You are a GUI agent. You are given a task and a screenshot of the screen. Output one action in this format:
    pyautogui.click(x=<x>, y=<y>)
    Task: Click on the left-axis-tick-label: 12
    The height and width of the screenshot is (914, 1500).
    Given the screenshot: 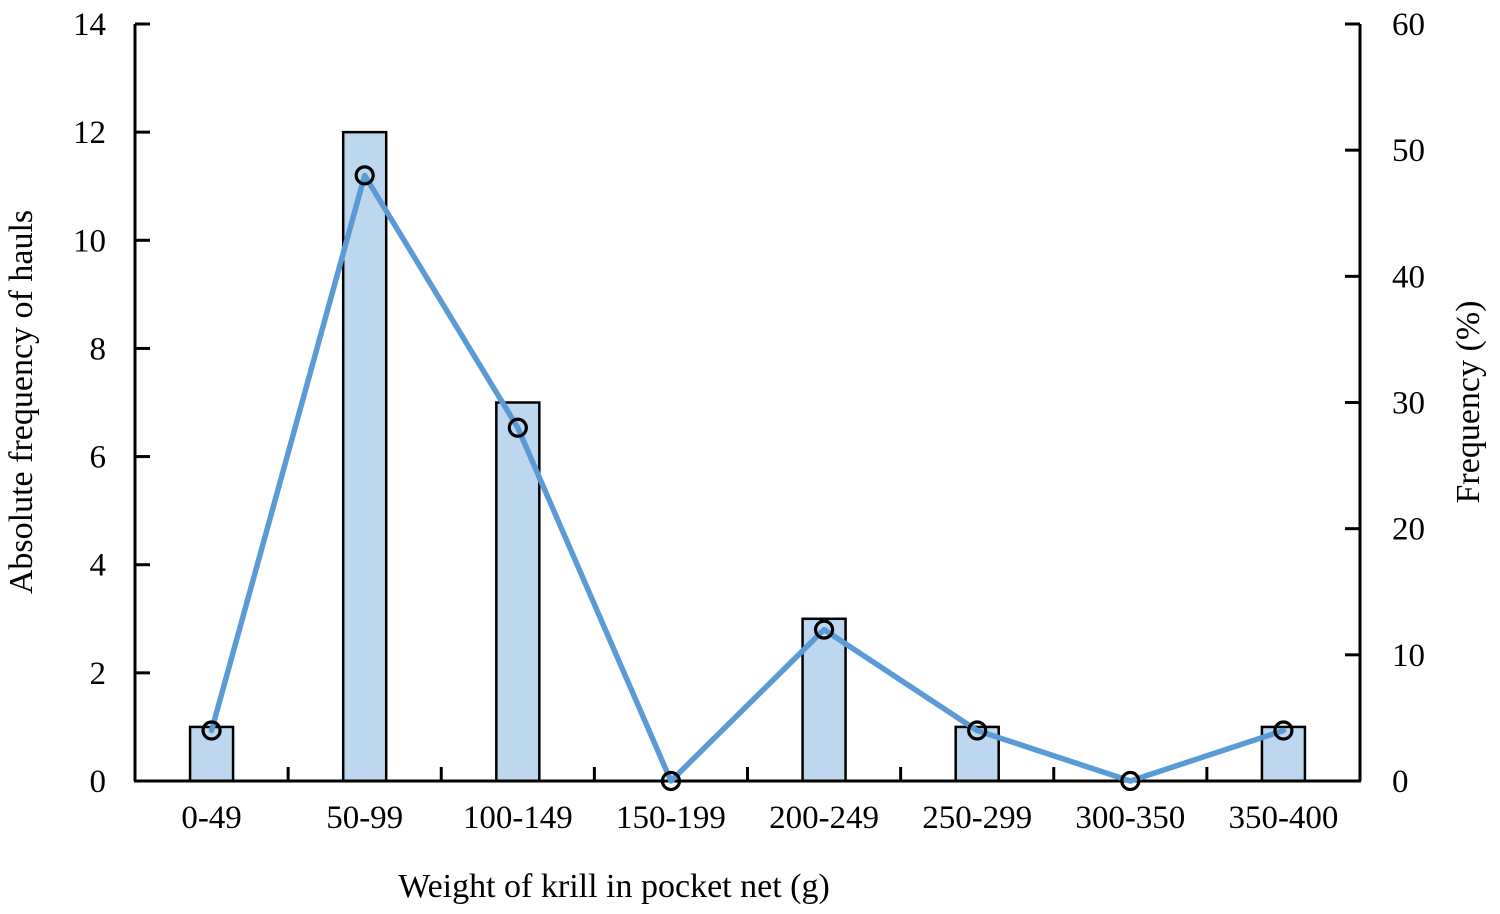 What is the action you would take?
    pyautogui.click(x=89, y=133)
    